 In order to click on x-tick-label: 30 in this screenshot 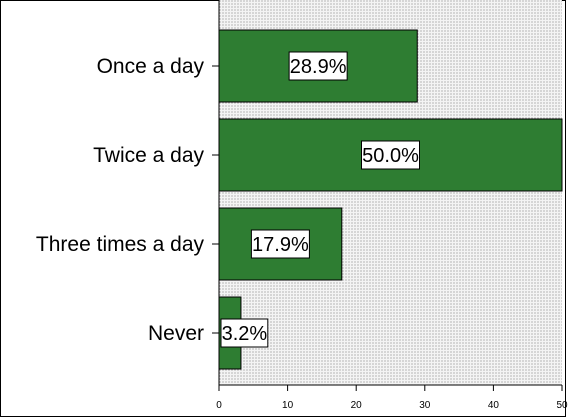, I will do `click(425, 405)`.